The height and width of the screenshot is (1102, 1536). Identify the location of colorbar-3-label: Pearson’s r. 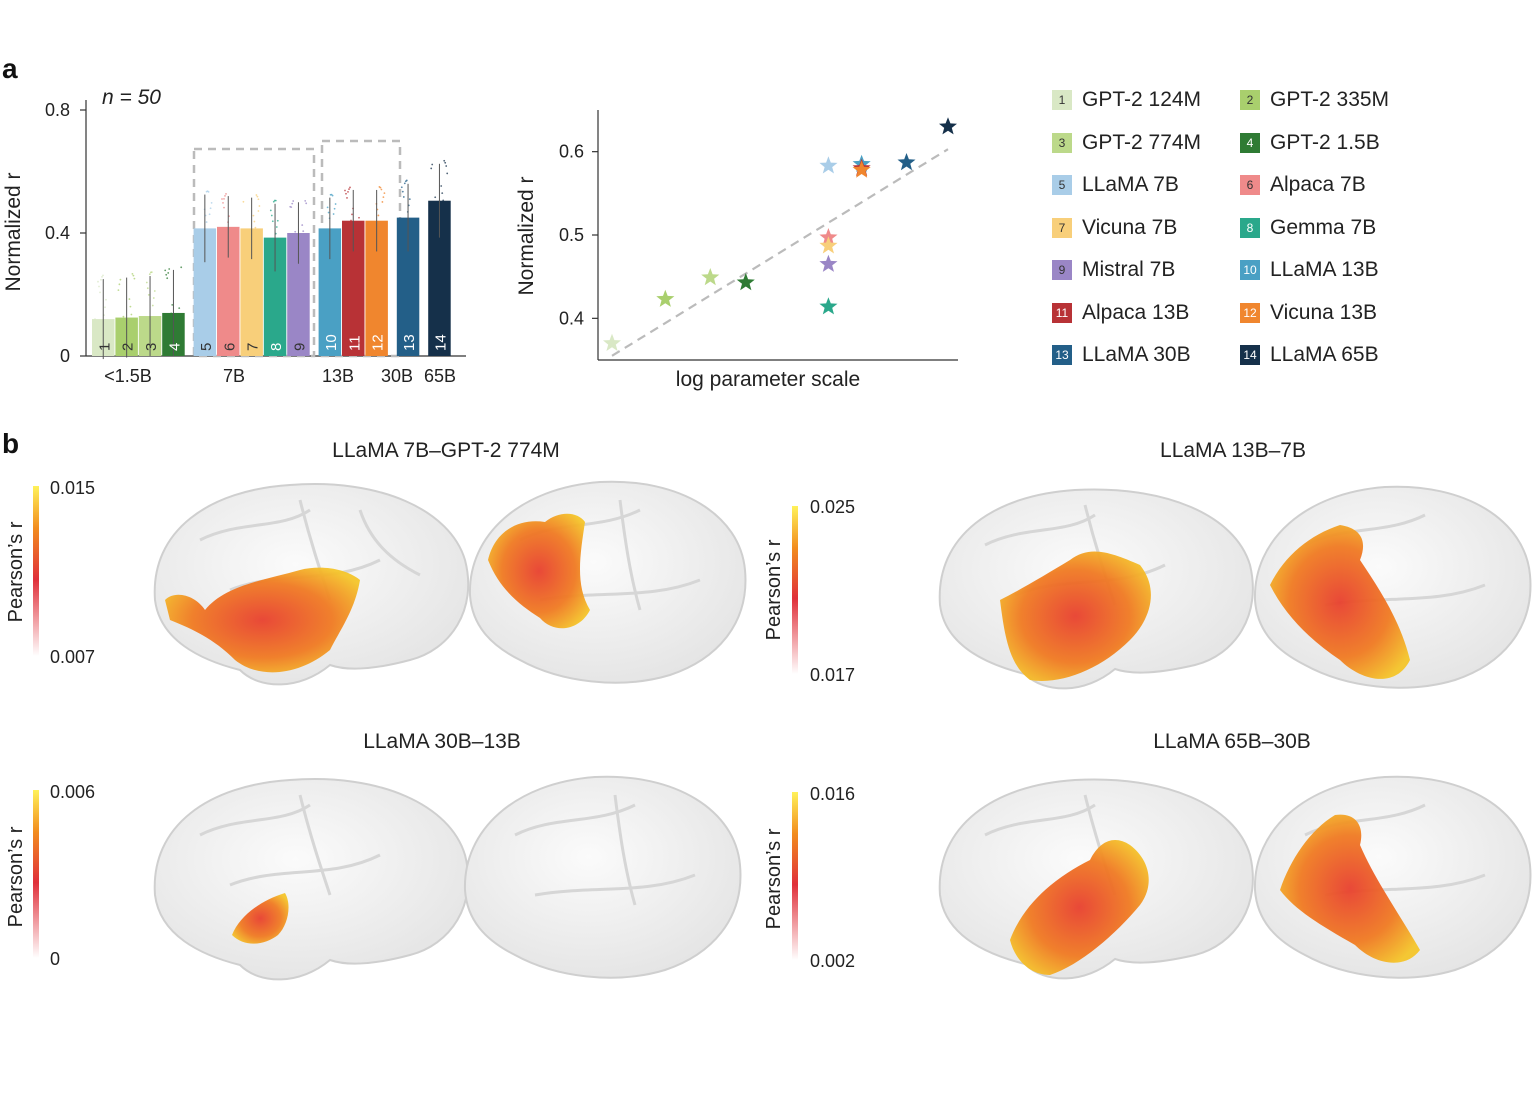
(16, 876).